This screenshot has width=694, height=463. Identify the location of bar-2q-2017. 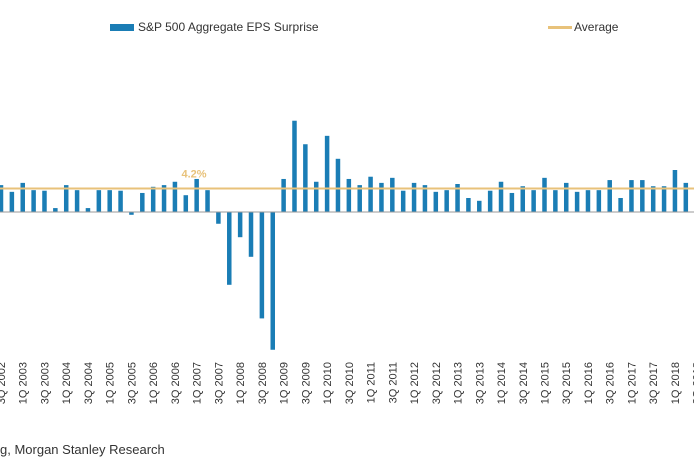
(642, 196).